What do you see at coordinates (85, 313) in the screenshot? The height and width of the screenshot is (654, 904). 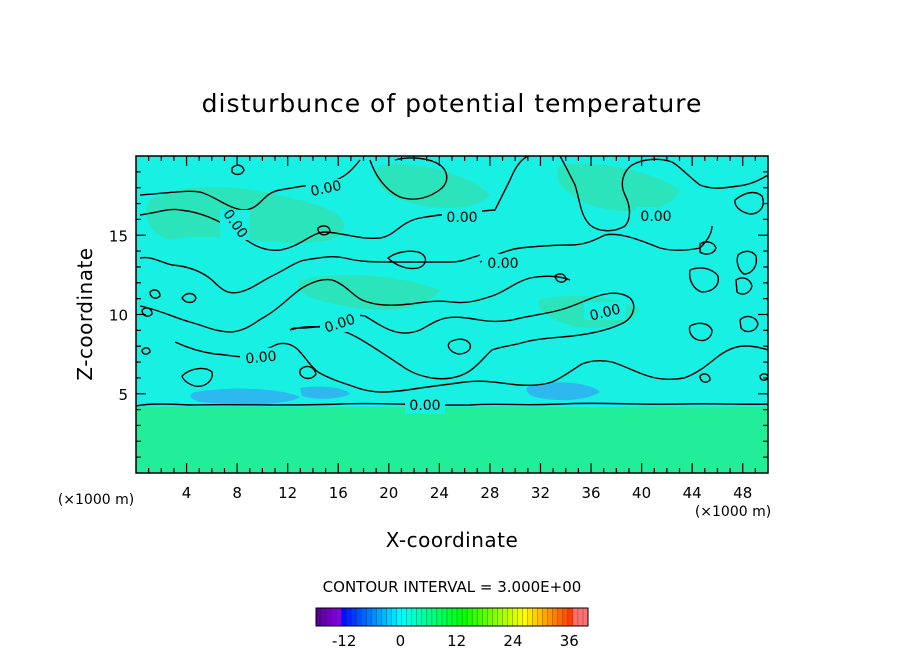 I see `y-axis-label: Z-coordinate` at bounding box center [85, 313].